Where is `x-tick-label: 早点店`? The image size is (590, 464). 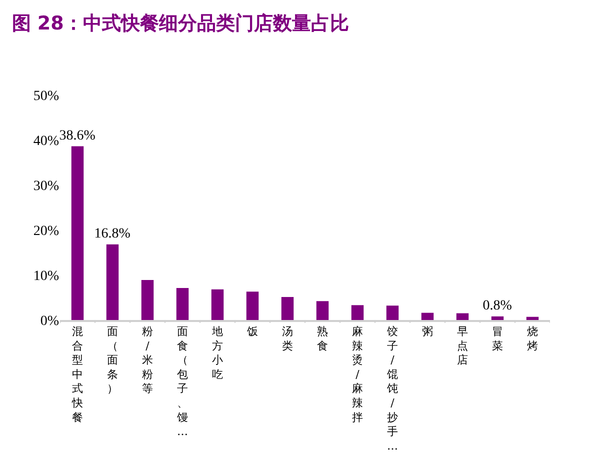 x-tick-label: 早点店 is located at coordinates (462, 345).